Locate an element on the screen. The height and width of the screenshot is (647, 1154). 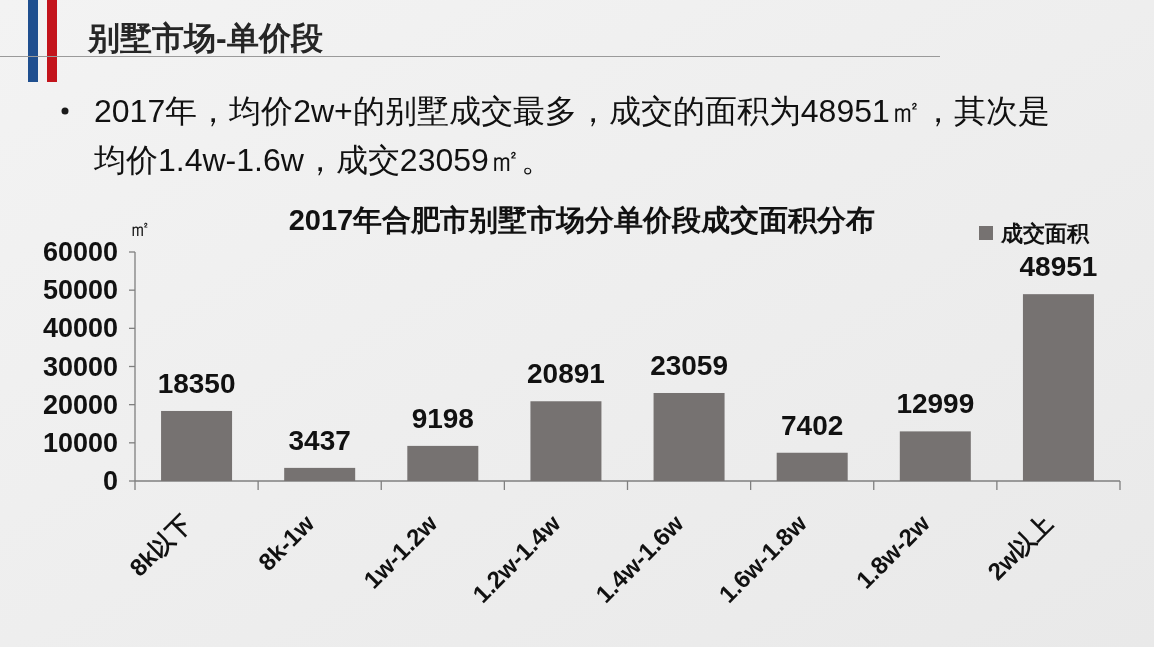
y-tick-label: 60000 is located at coordinates (80, 252).